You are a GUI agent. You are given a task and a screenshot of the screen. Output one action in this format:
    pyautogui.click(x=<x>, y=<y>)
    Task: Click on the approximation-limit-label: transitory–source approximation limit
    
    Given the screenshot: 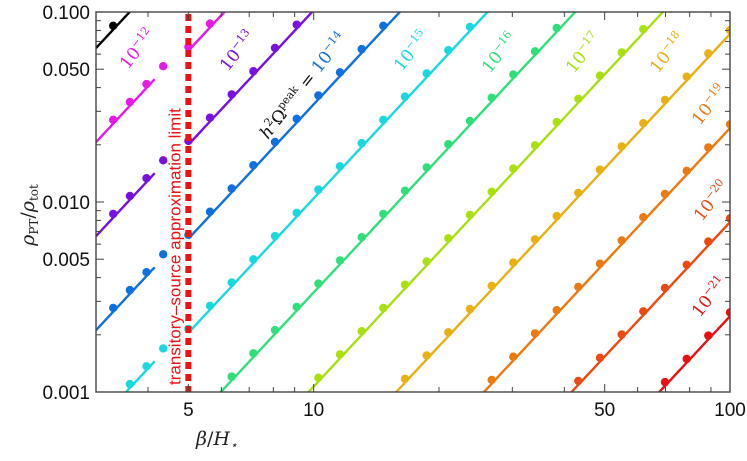 What is the action you would take?
    pyautogui.click(x=174, y=246)
    